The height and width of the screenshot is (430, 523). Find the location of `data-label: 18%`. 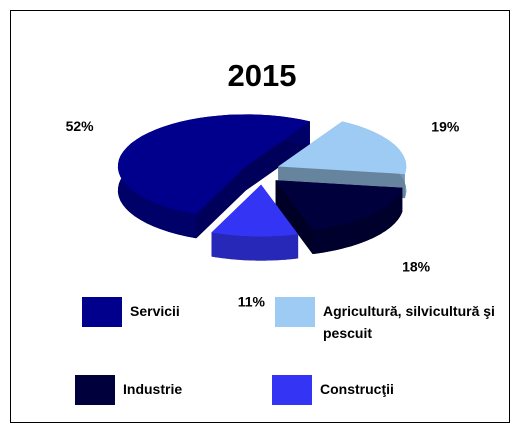

data-label: 18% is located at coordinates (416, 267).